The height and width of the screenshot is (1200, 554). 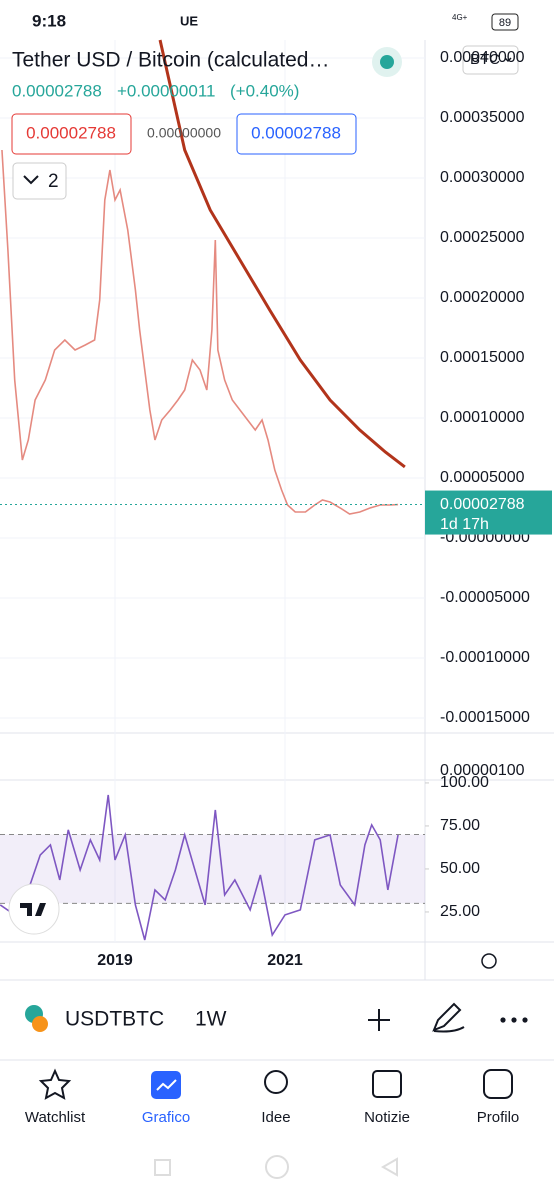 What do you see at coordinates (211, 1019) in the screenshot?
I see `toolbar-interval: 1W` at bounding box center [211, 1019].